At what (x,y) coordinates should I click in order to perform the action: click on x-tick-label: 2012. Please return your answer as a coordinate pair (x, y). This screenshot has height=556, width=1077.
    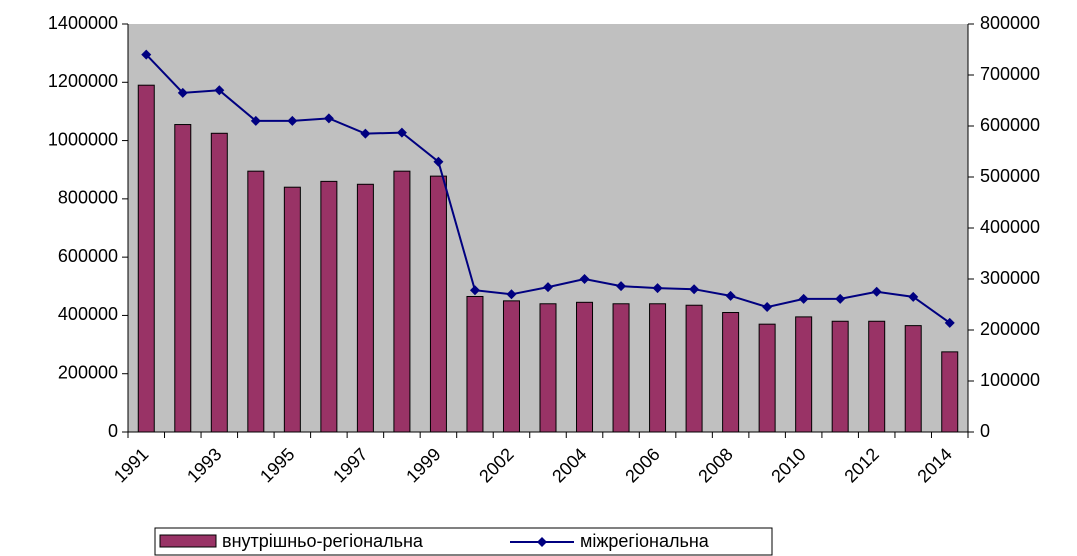
    Looking at the image, I should click on (861, 465).